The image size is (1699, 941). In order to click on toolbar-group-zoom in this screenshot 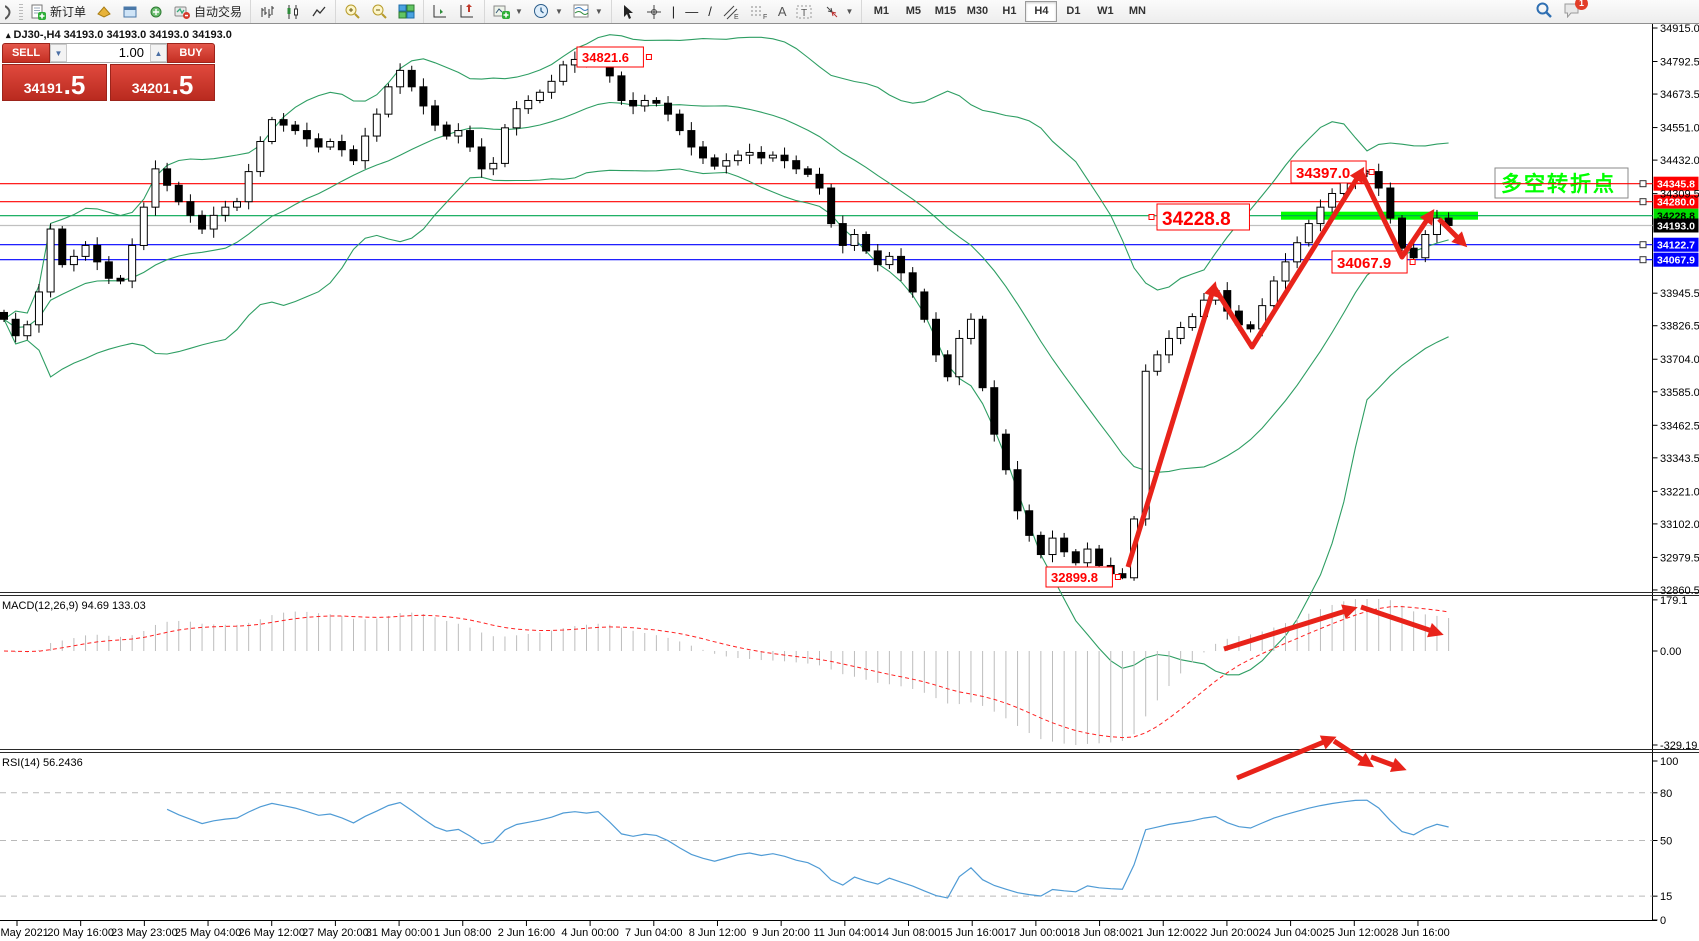, I will do `click(379, 11)`.